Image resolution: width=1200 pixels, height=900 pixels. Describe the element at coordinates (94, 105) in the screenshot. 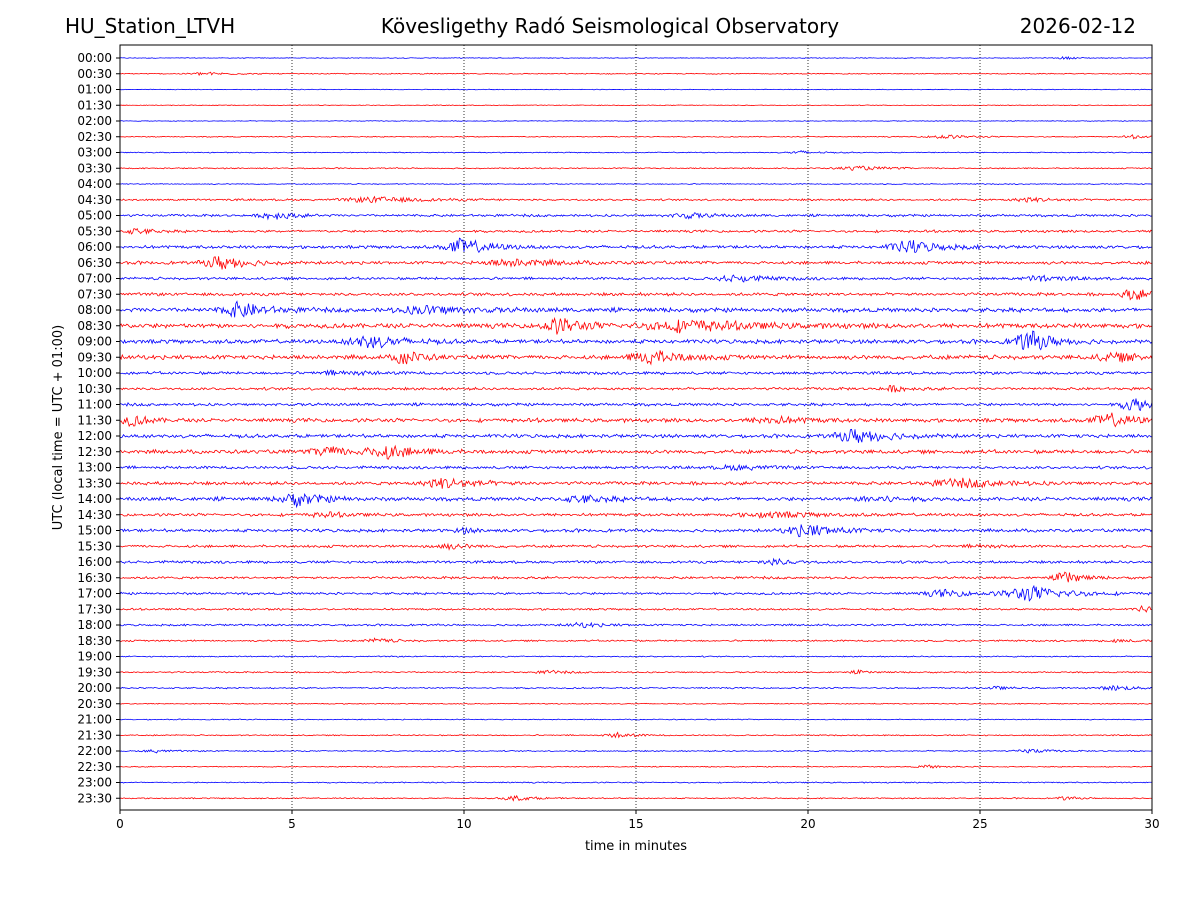

I see `y-tick-label: 01:30` at that location.